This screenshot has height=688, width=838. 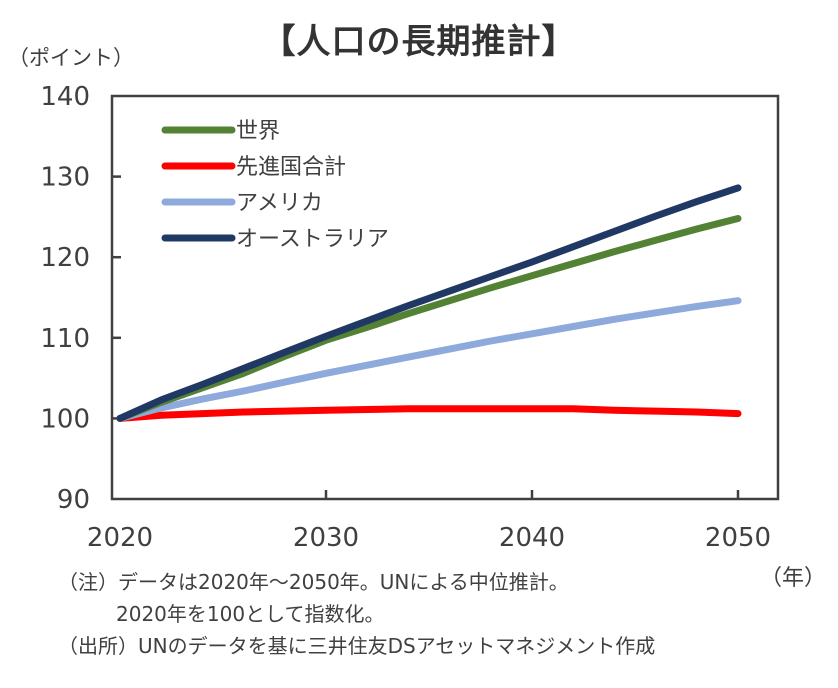 What do you see at coordinates (250, 614) in the screenshot?
I see `note-line-2: 2020年を100として指数化。` at bounding box center [250, 614].